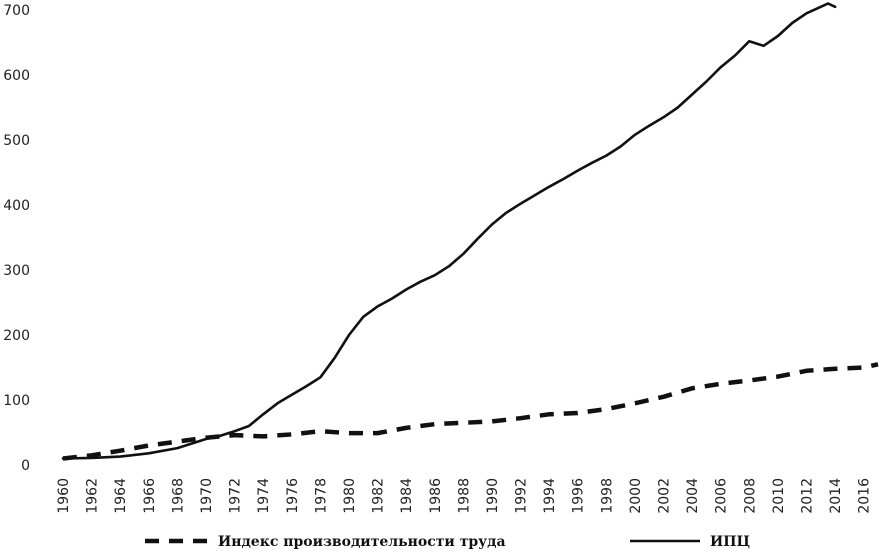 This screenshot has width=887, height=555. What do you see at coordinates (550, 496) in the screenshot?
I see `x-tick-label: 1994` at bounding box center [550, 496].